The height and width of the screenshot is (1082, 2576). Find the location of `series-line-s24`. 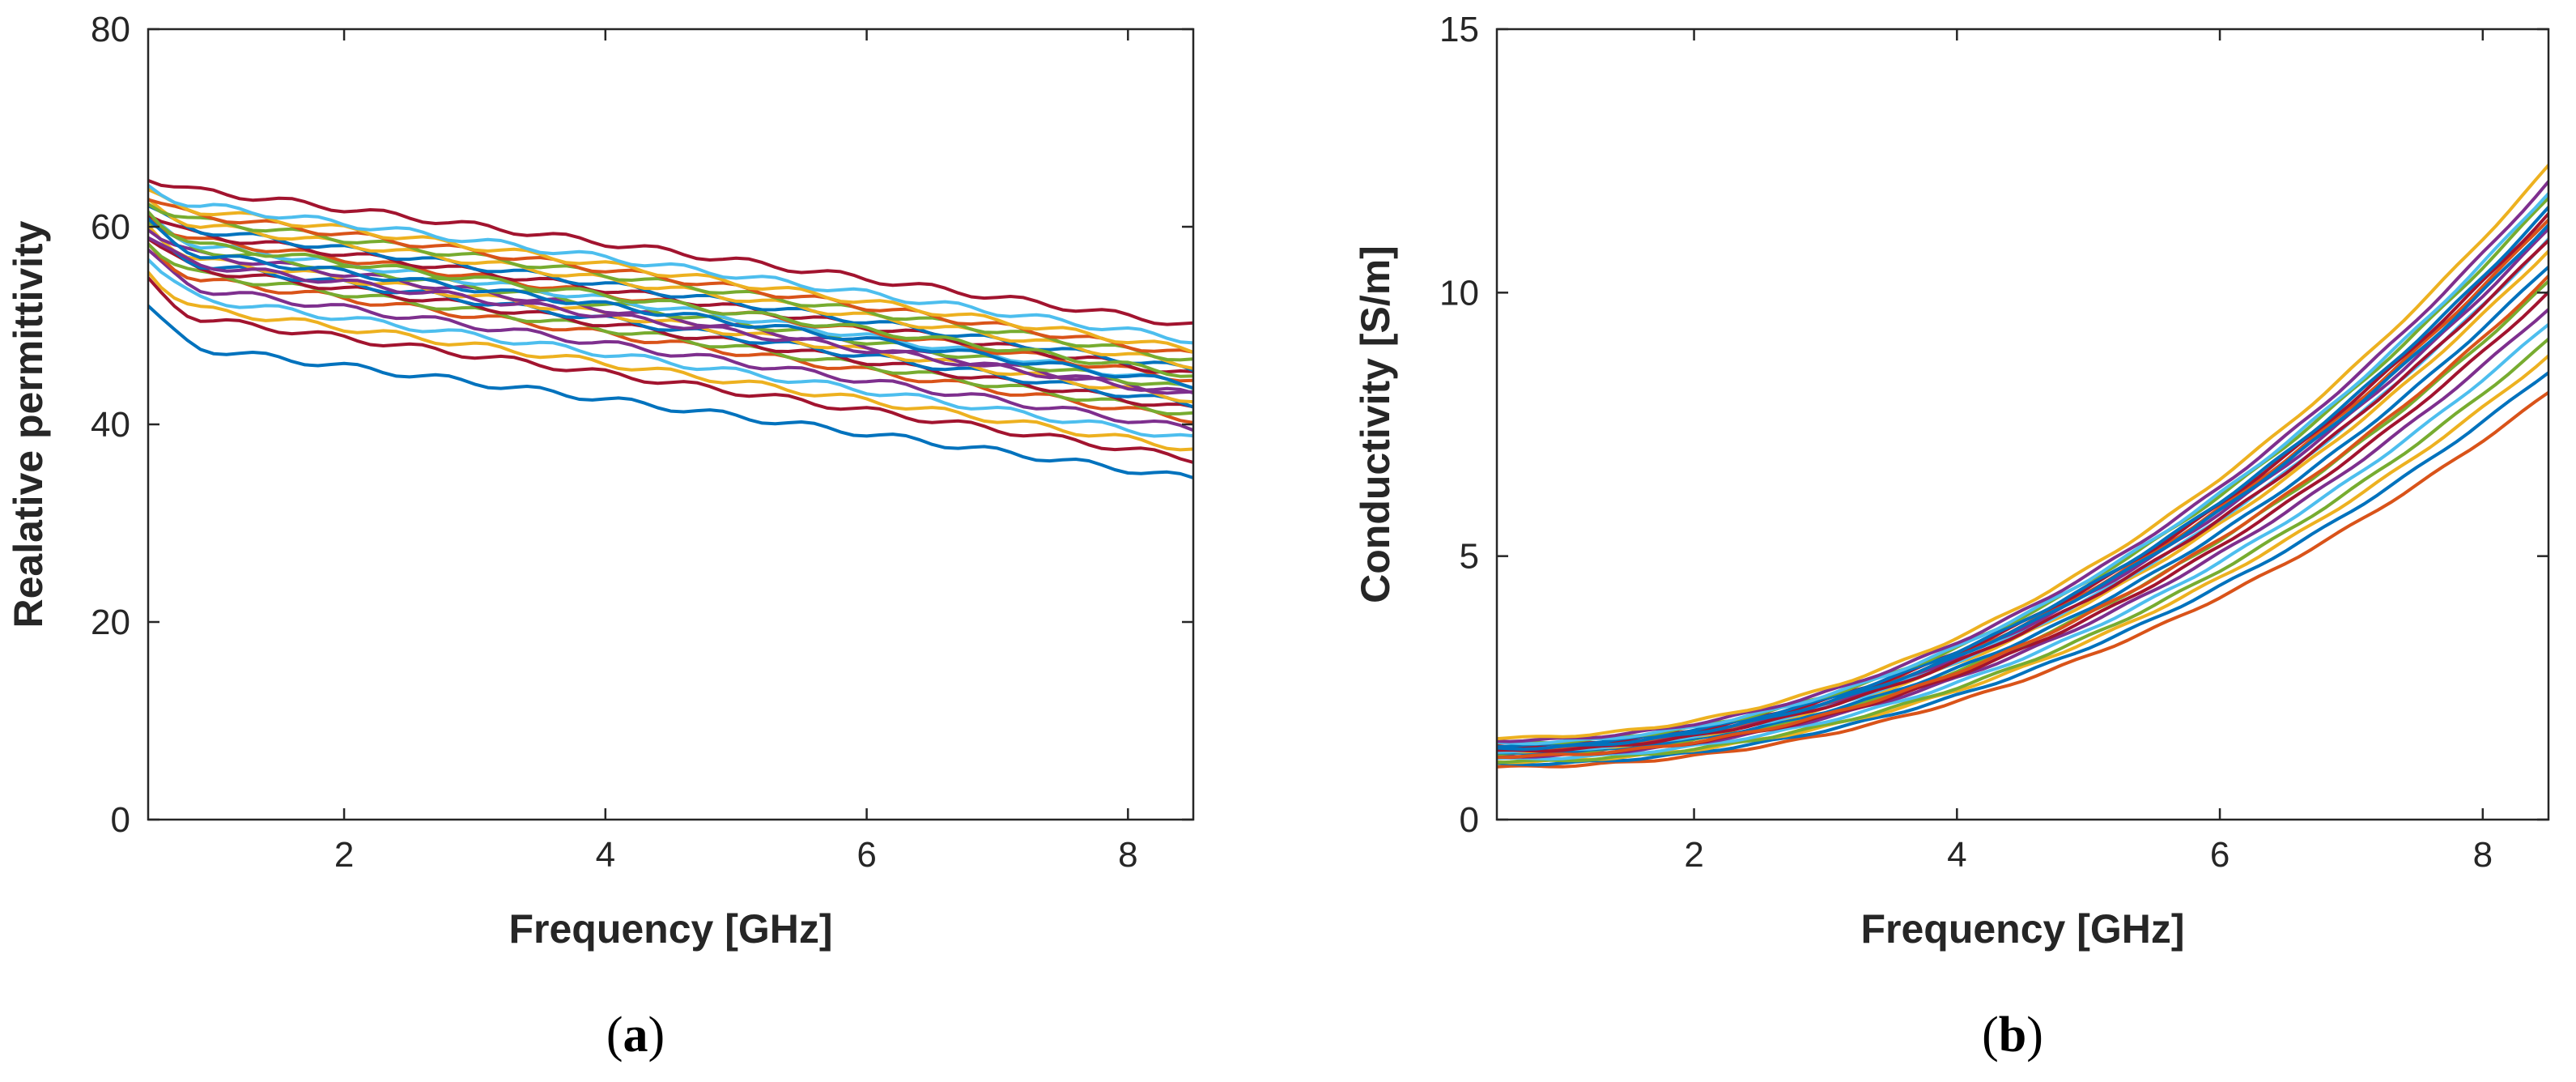

series-line-s24 is located at coordinates (671, 303).